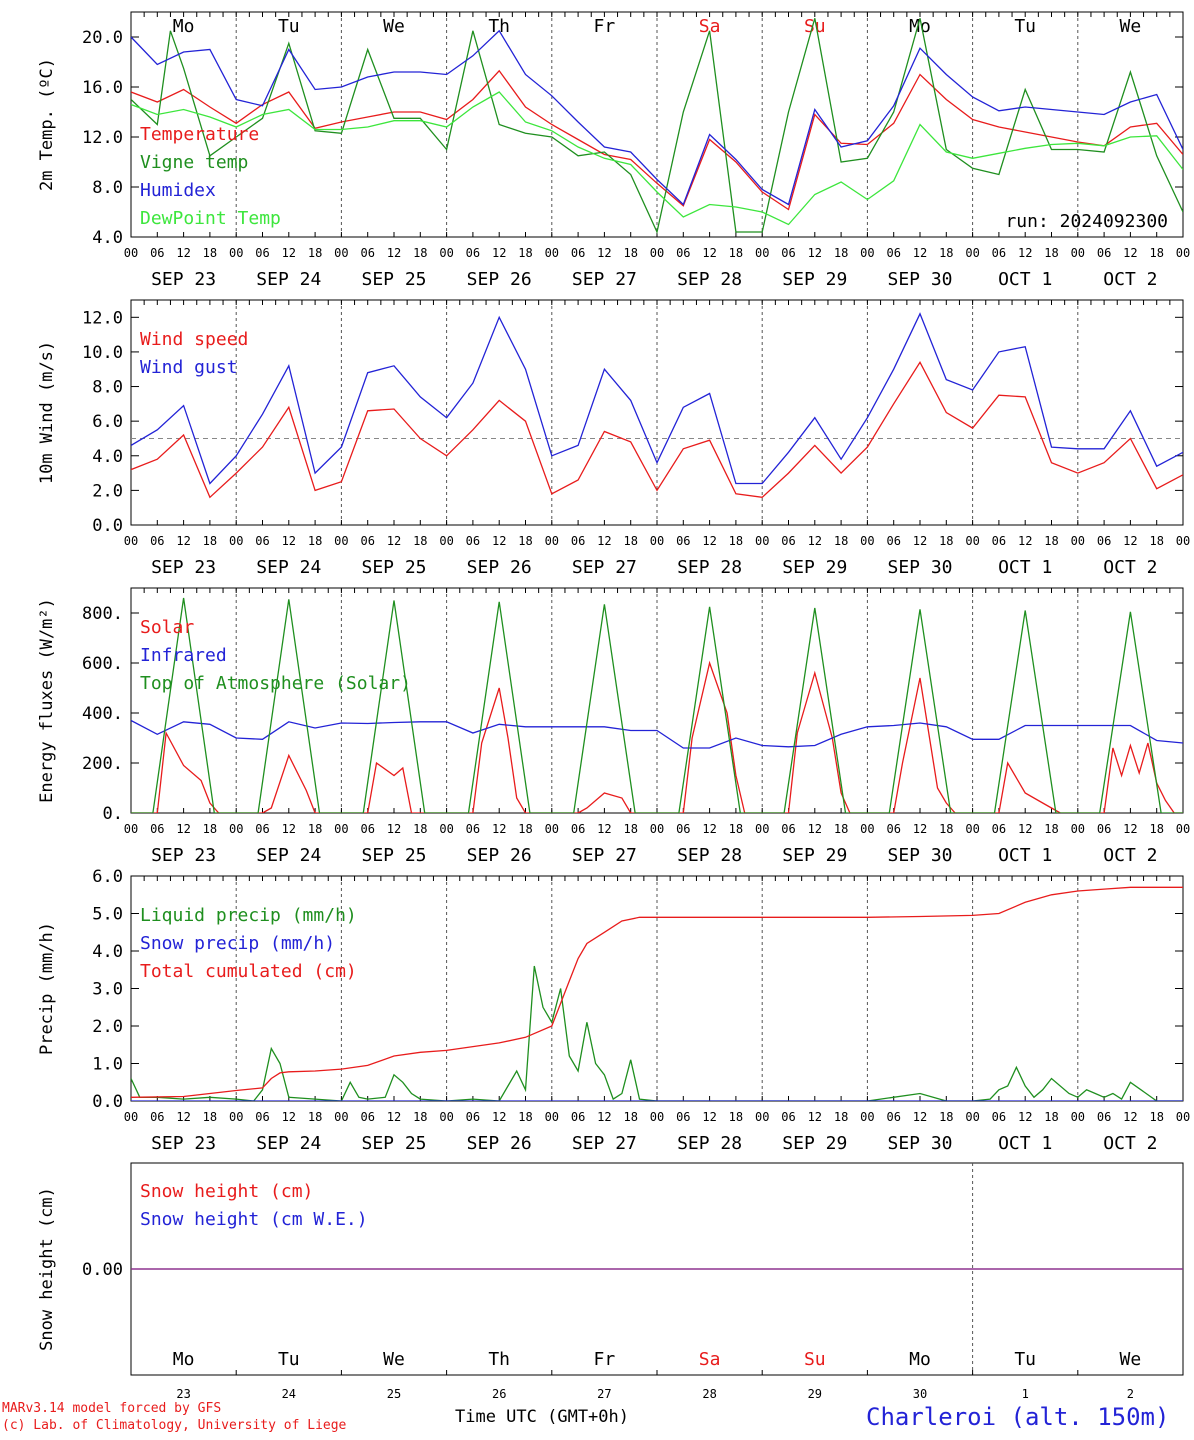 The image size is (1194, 1440). What do you see at coordinates (542, 1417) in the screenshot?
I see `x-axis-title: Time UTC (GMT+0h)` at bounding box center [542, 1417].